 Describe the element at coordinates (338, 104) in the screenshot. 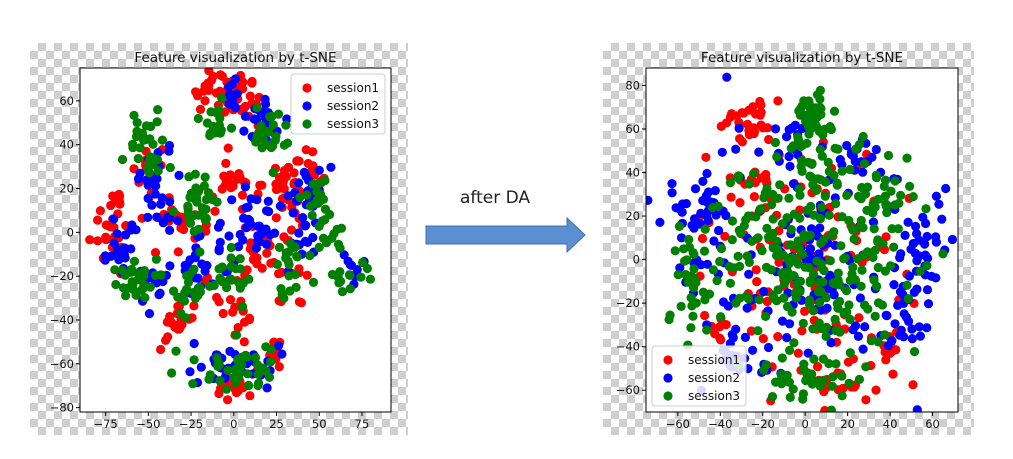

I see `legend: session1 session2 session3` at that location.